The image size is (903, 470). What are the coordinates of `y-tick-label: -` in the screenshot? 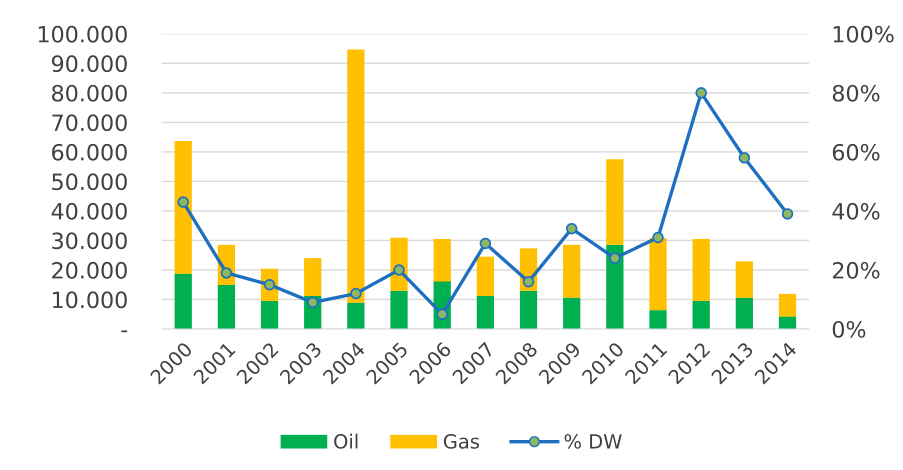 It's located at (124, 331).